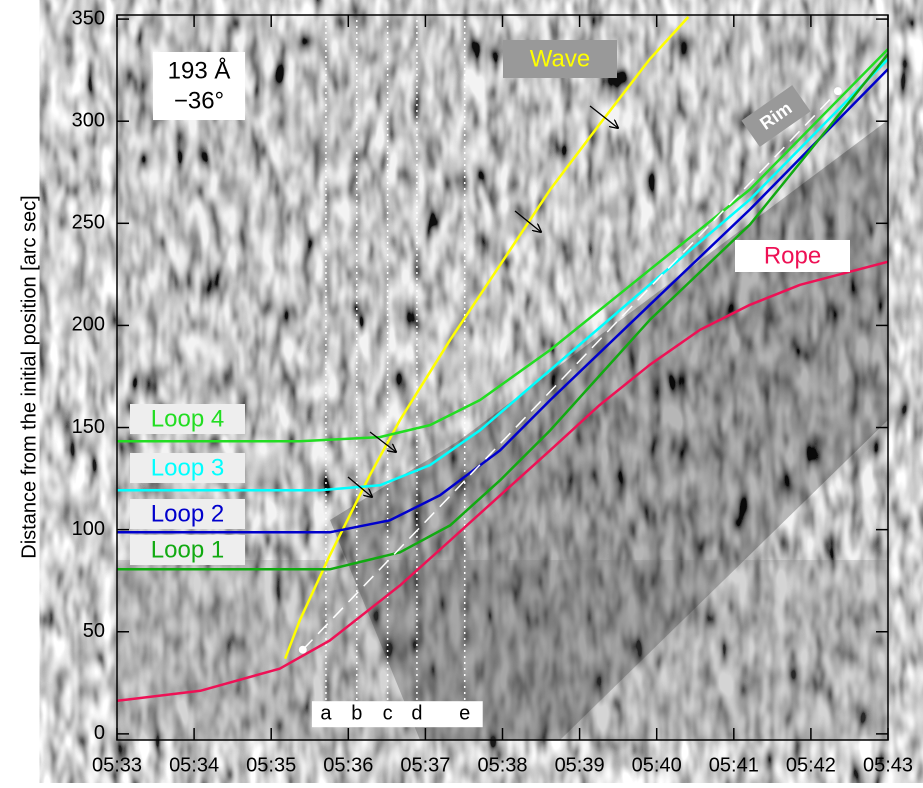 The height and width of the screenshot is (788, 923). What do you see at coordinates (502, 765) in the screenshot?
I see `x-tick-label: 05:38` at bounding box center [502, 765].